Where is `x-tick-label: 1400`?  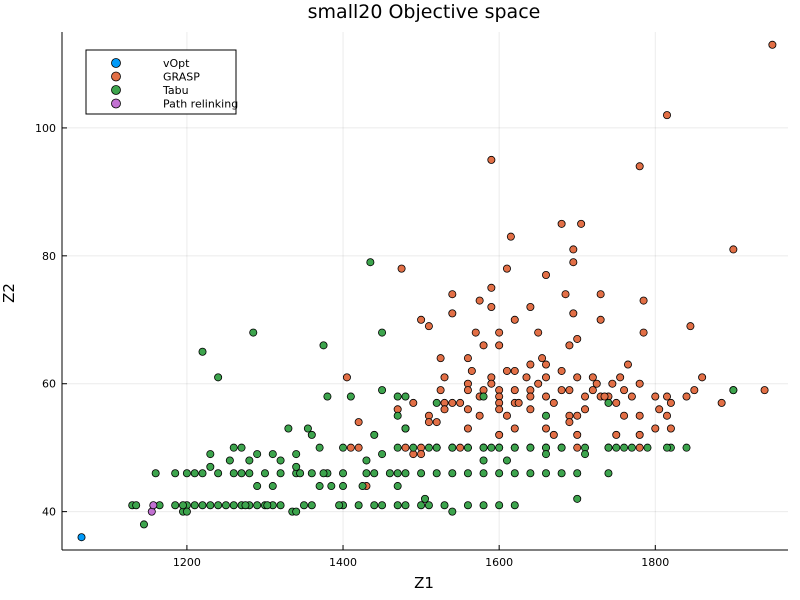
x-tick-label: 1400 is located at coordinates (343, 562).